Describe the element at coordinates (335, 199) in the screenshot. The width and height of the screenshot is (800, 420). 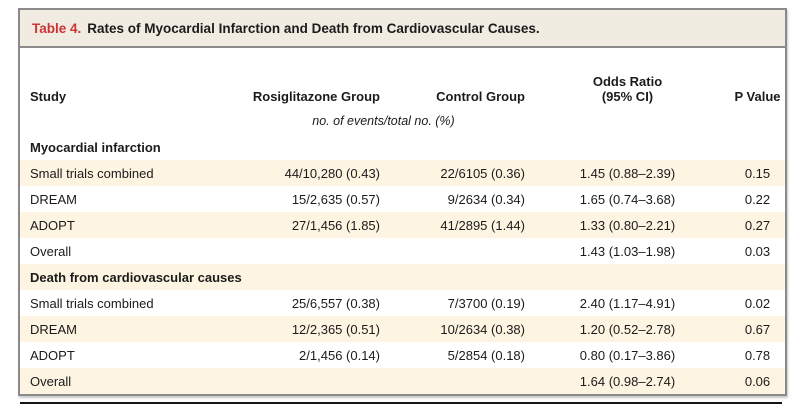
I see `rosiglitazone-cell: 15/2,635 (0.57)` at that location.